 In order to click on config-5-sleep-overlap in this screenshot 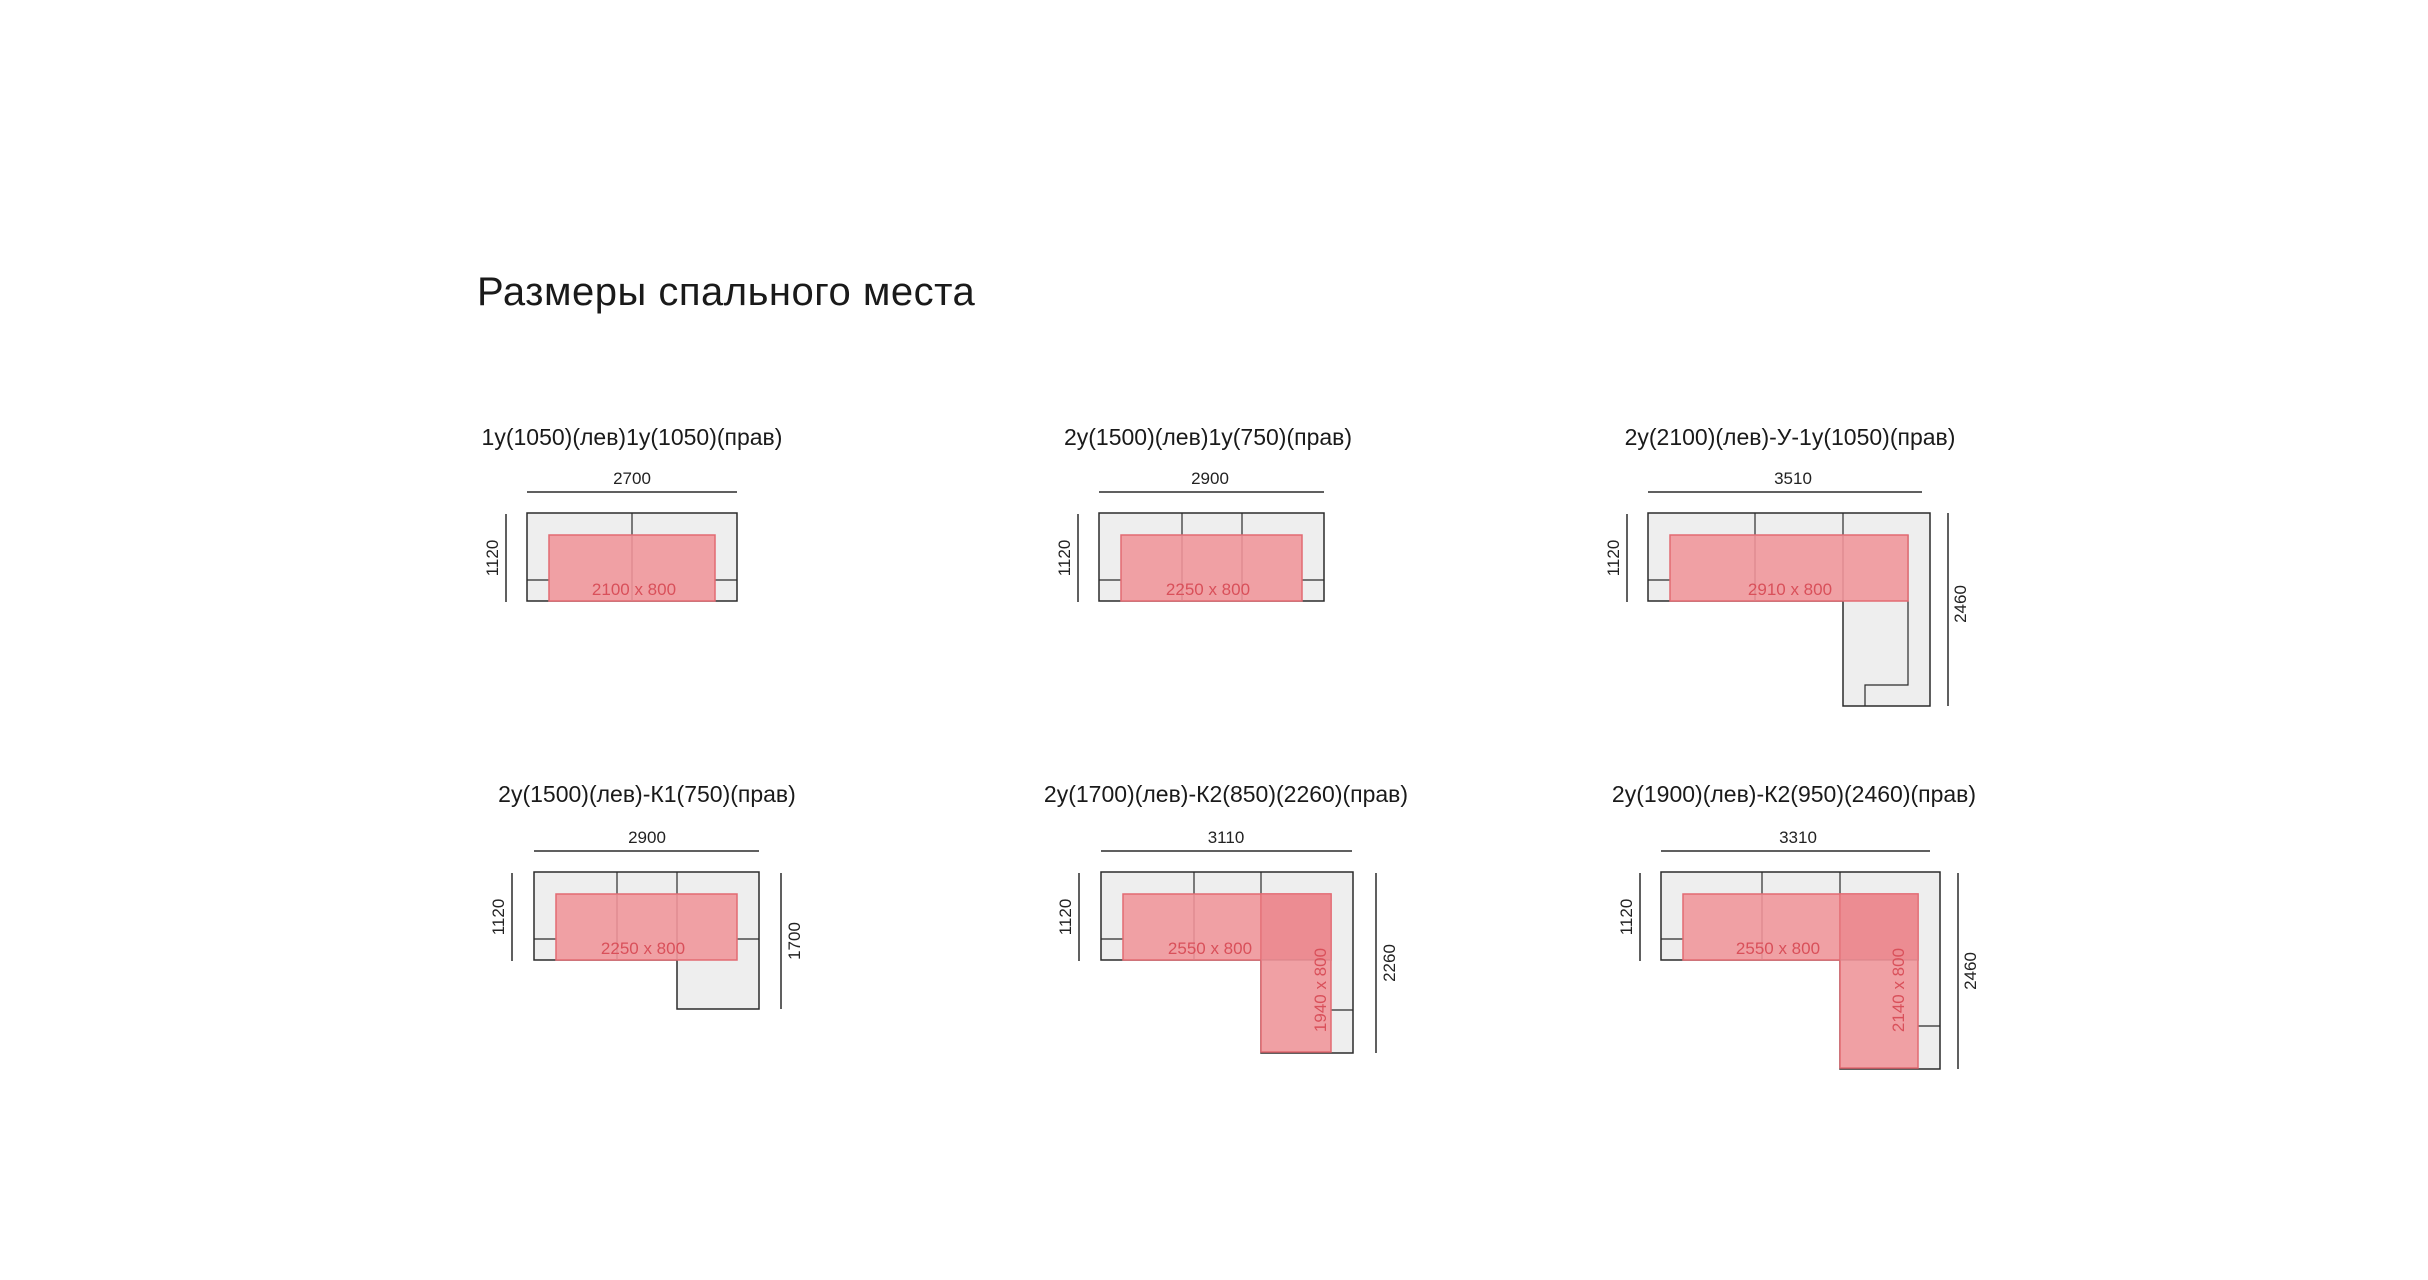, I will do `click(1296, 927)`.